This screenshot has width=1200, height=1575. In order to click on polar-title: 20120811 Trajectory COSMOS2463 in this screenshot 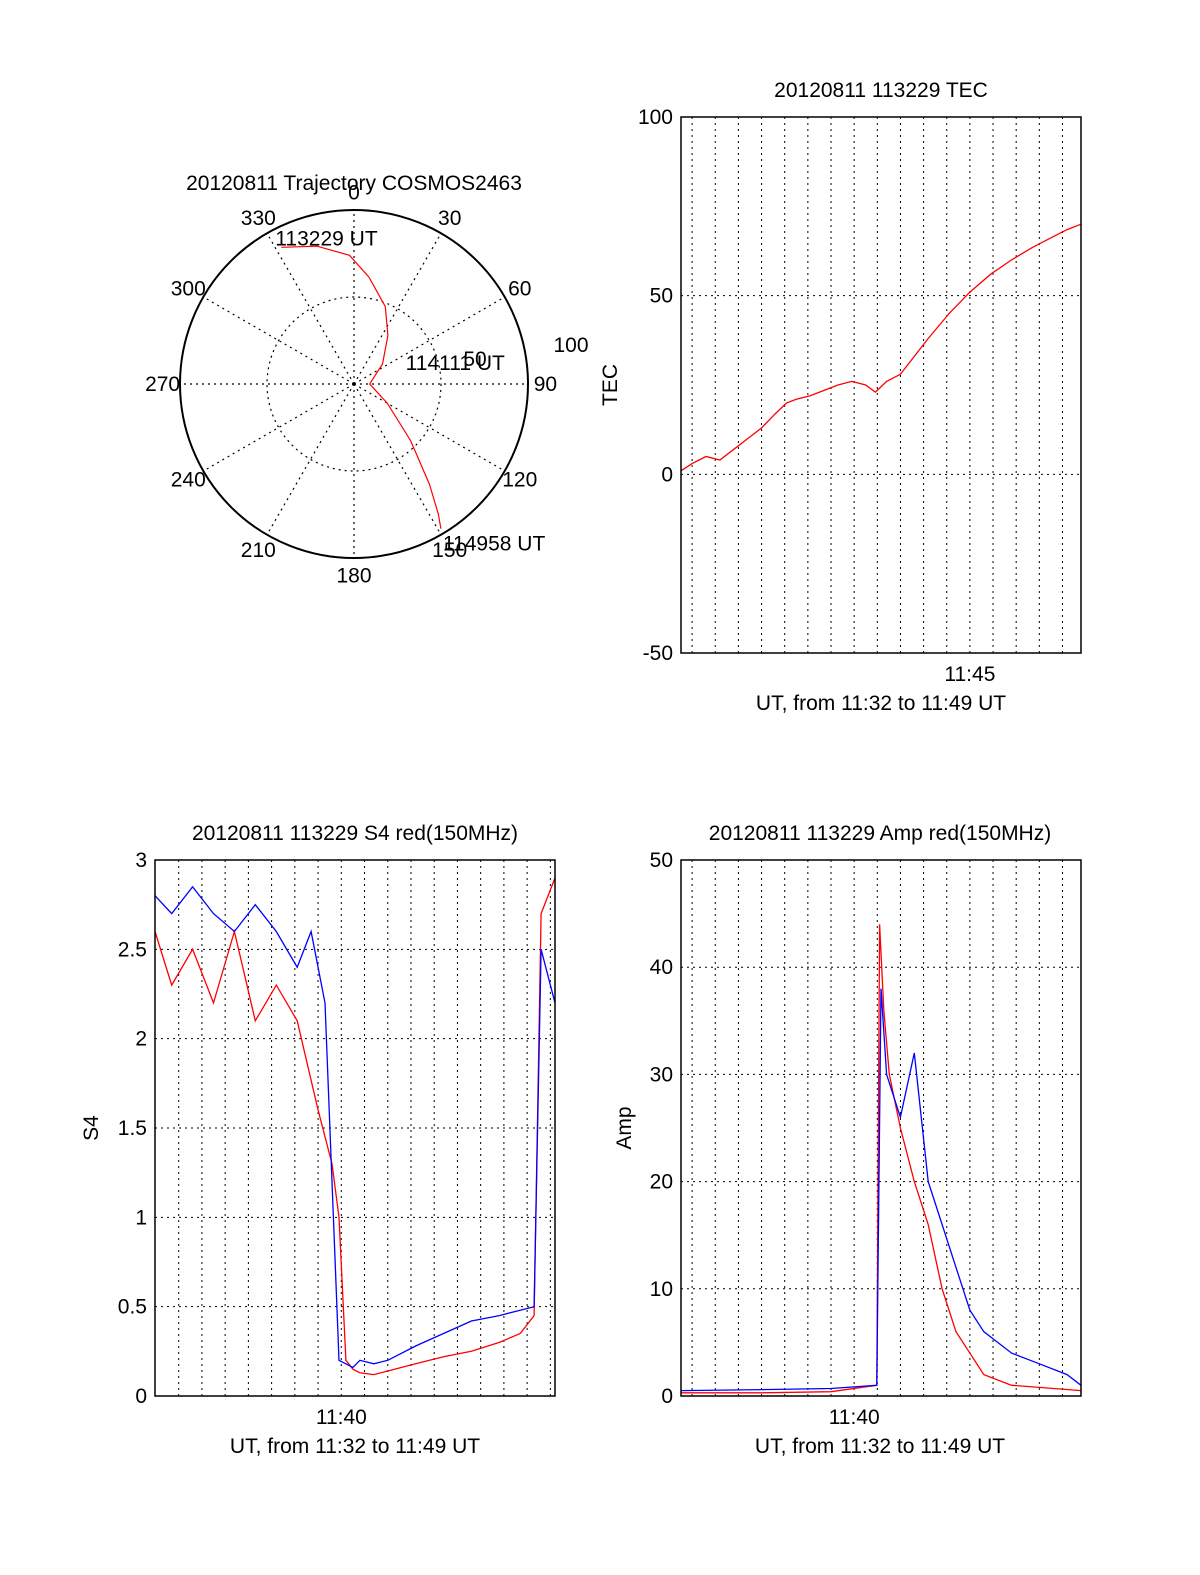, I will do `click(354, 183)`.